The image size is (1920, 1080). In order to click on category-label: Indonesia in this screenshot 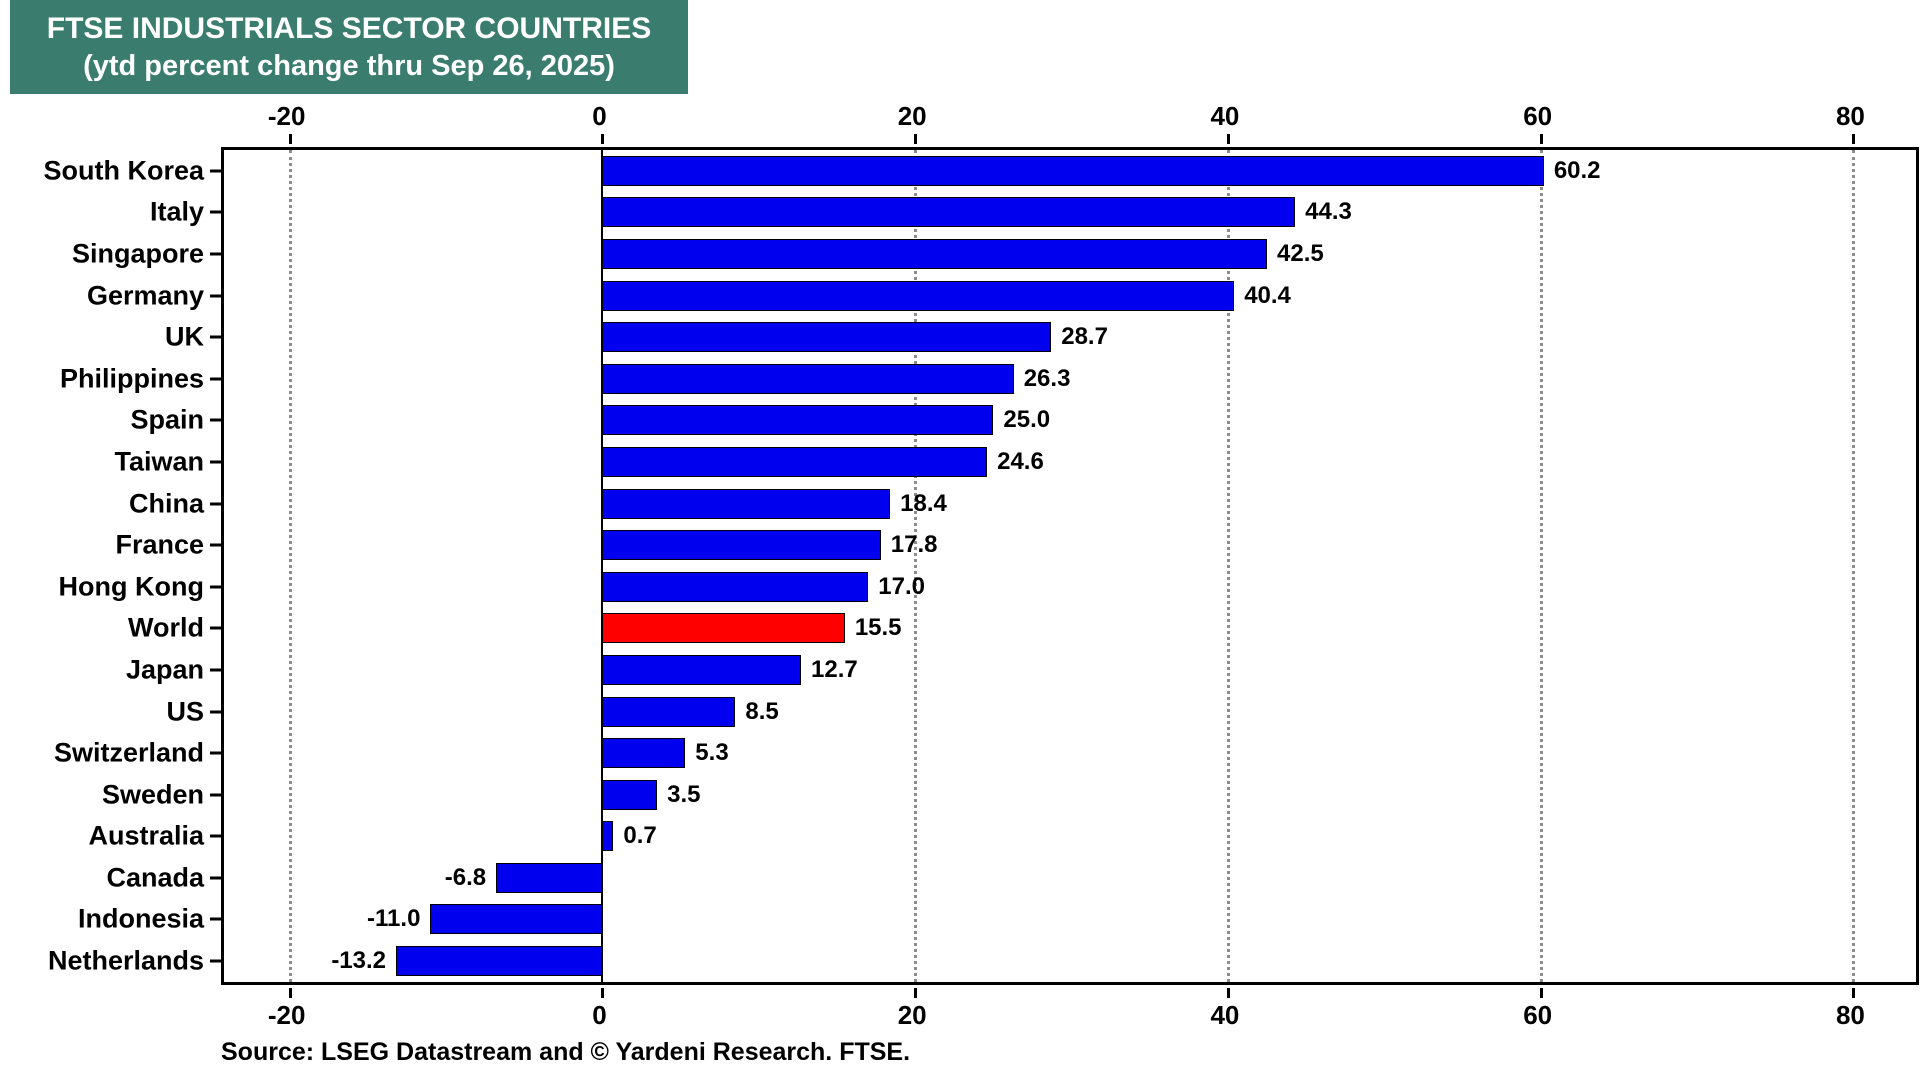, I will do `click(140, 918)`.